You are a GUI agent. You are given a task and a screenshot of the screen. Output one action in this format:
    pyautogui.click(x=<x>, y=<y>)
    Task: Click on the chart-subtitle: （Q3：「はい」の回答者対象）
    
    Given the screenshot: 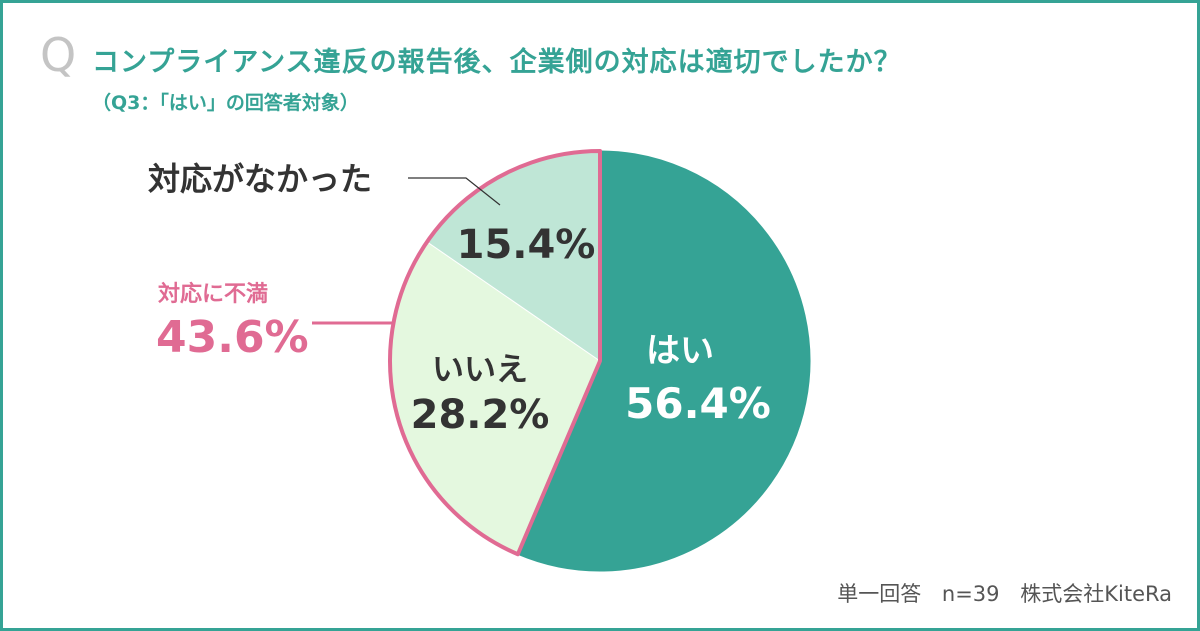 What is the action you would take?
    pyautogui.click(x=225, y=103)
    